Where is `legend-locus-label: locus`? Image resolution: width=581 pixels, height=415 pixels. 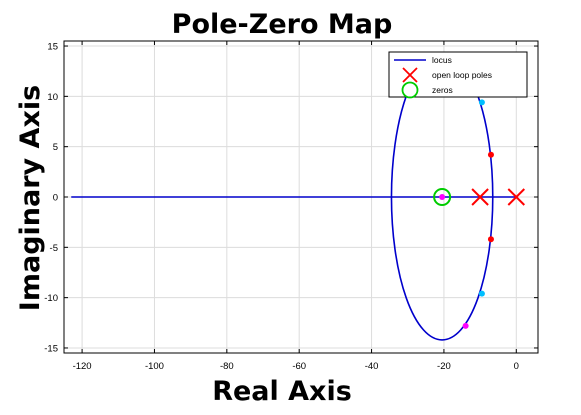
legend-locus-label: locus is located at coordinates (442, 60).